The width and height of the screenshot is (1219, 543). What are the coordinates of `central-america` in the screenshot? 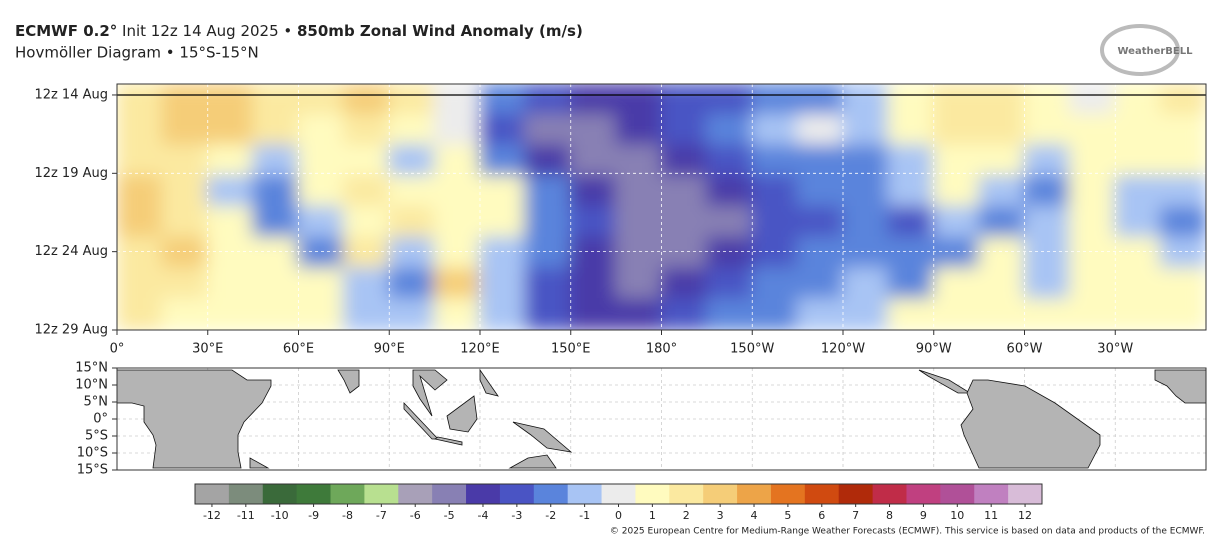 It's located at (945, 381).